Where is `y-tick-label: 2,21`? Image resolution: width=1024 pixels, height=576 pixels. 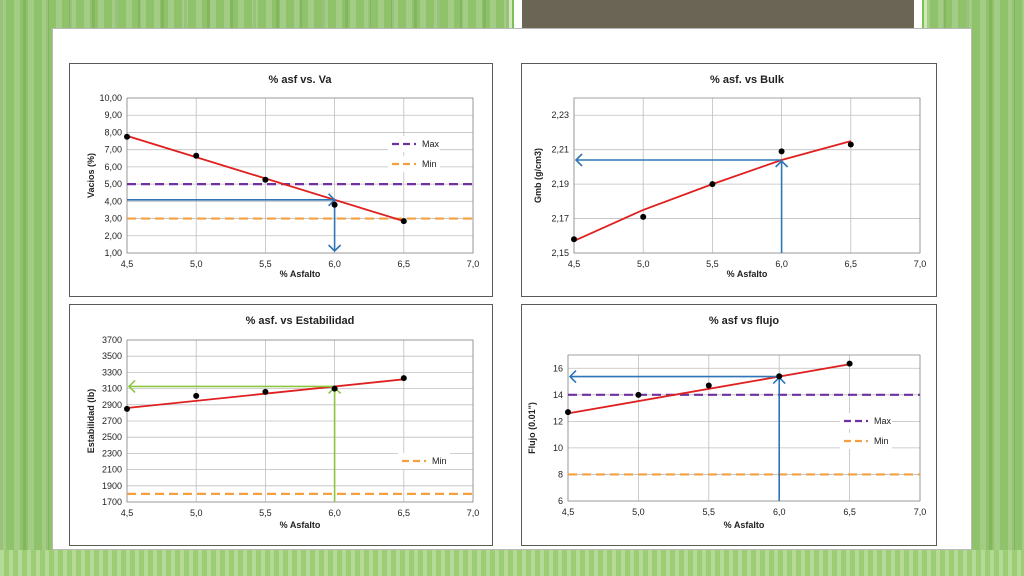 y-tick-label: 2,21 is located at coordinates (560, 150).